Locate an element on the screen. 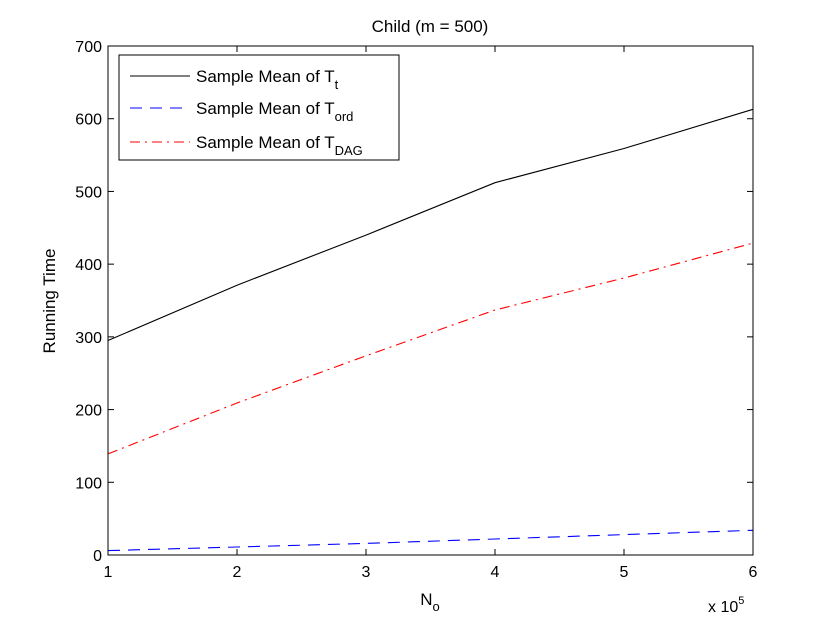 The width and height of the screenshot is (830, 624). x-axis-label-base: N is located at coordinates (426, 599).